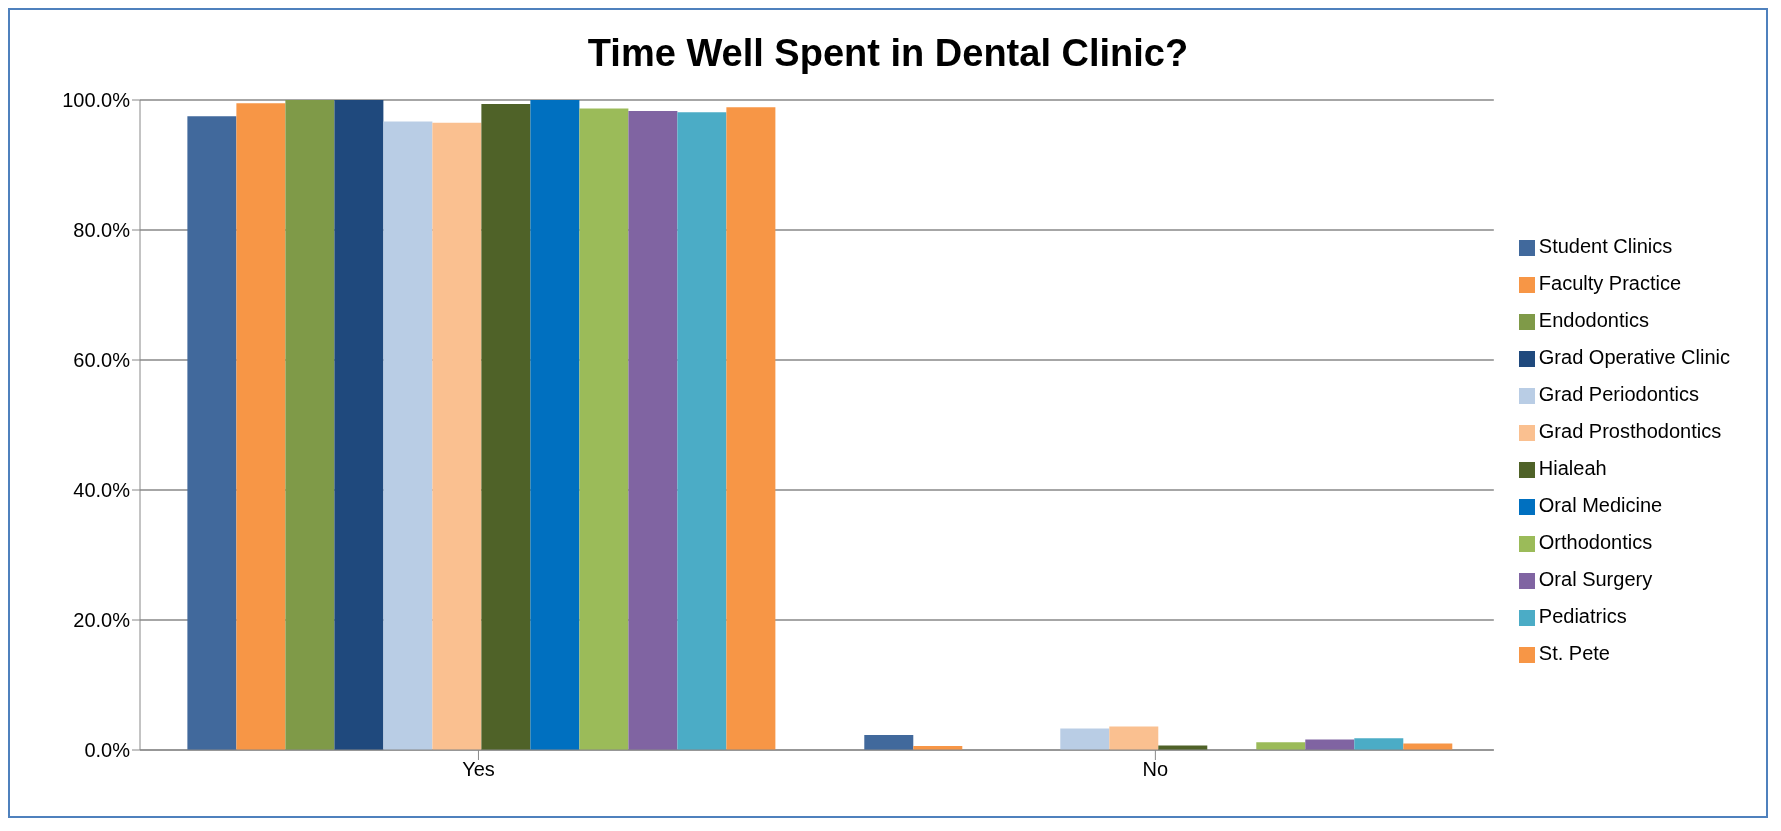  I want to click on y-tick-label: 0.0%, so click(107, 750).